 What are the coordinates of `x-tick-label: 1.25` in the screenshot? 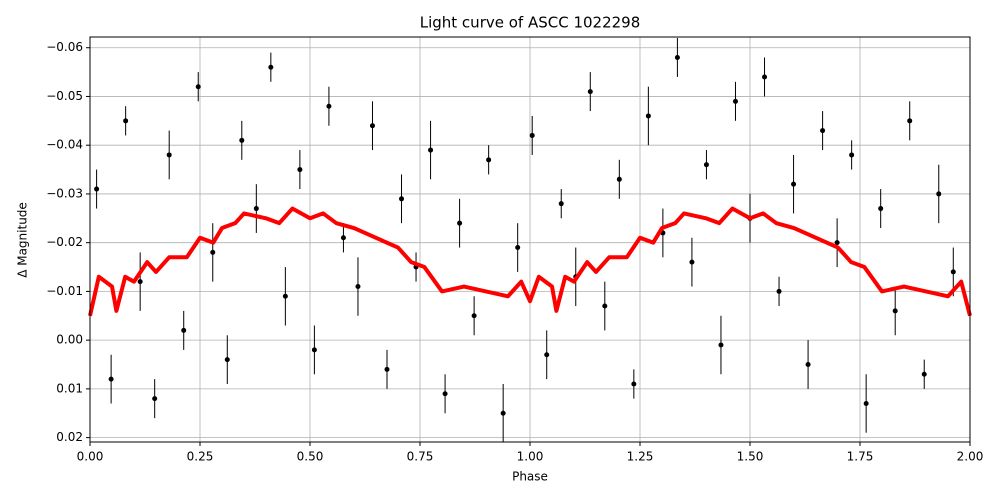 It's located at (640, 457).